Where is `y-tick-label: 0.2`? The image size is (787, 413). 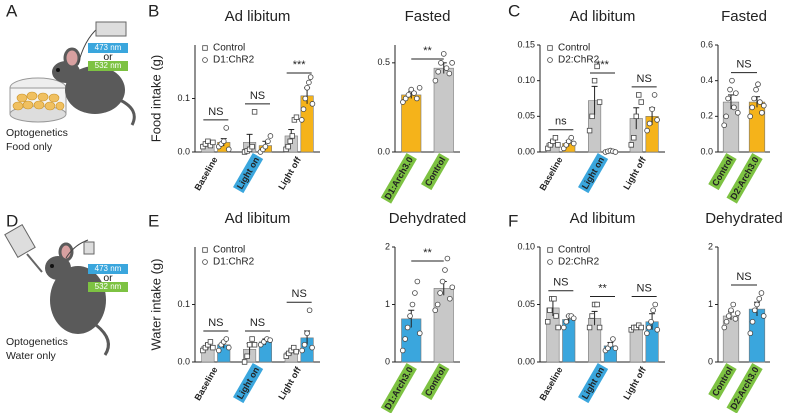
y-tick-label: 0.2 is located at coordinates (706, 116).